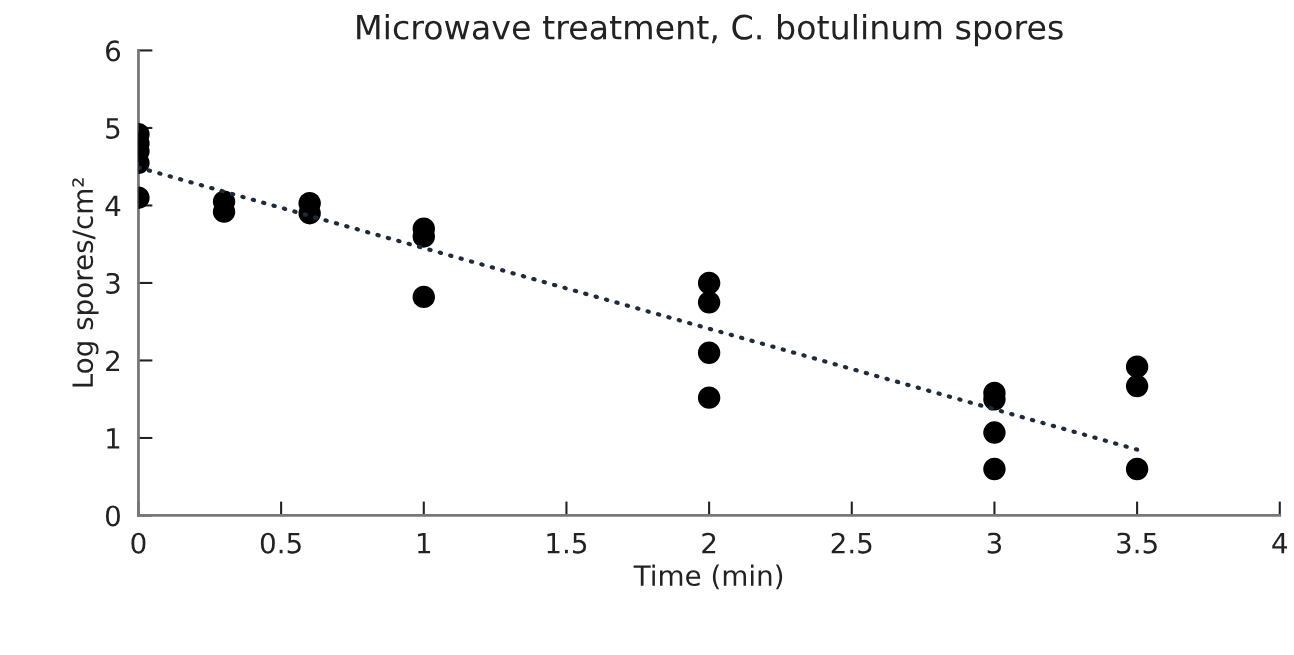 The height and width of the screenshot is (655, 1294). I want to click on y-tick-label: 1, so click(113, 438).